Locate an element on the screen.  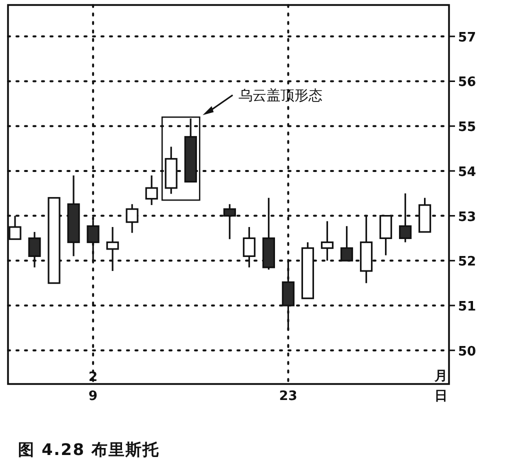
y-tick-label: 53 is located at coordinates (467, 217).